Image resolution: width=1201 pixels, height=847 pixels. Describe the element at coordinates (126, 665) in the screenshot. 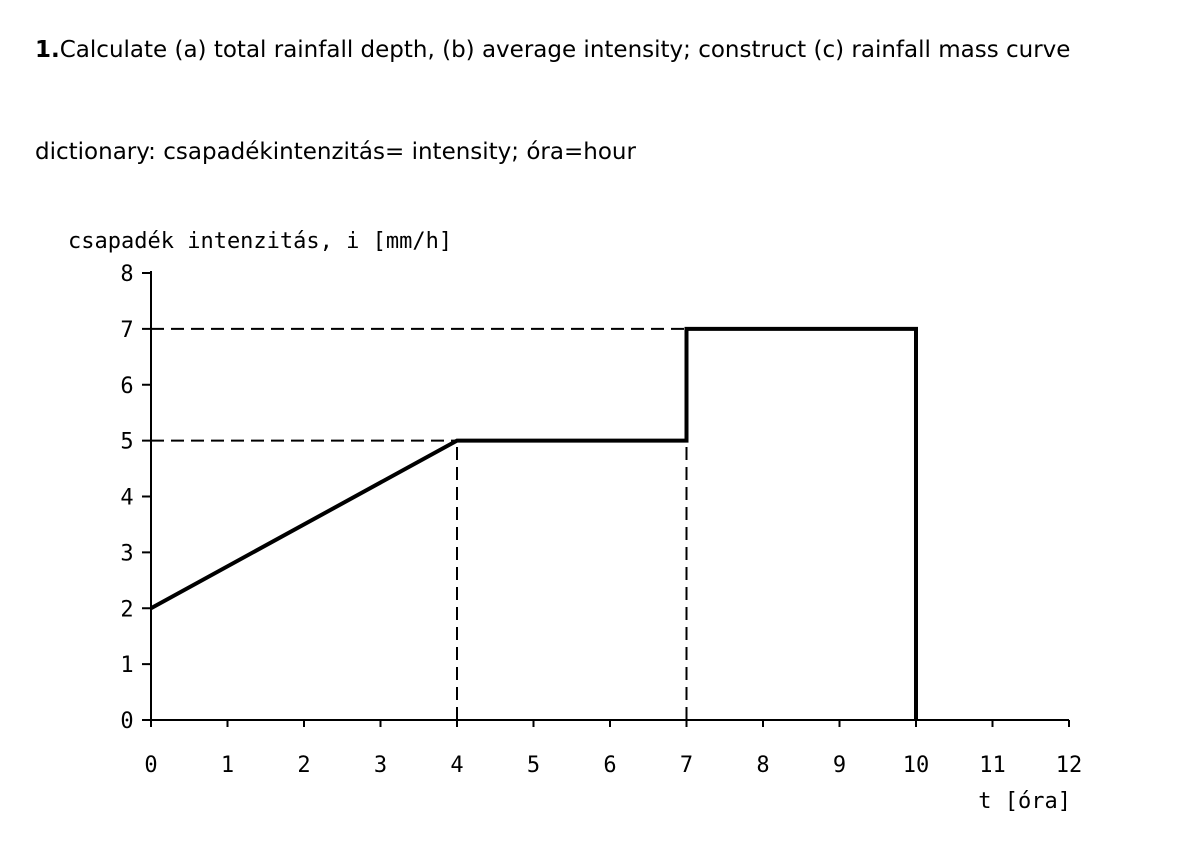

I see `y-tick-label: 1` at that location.